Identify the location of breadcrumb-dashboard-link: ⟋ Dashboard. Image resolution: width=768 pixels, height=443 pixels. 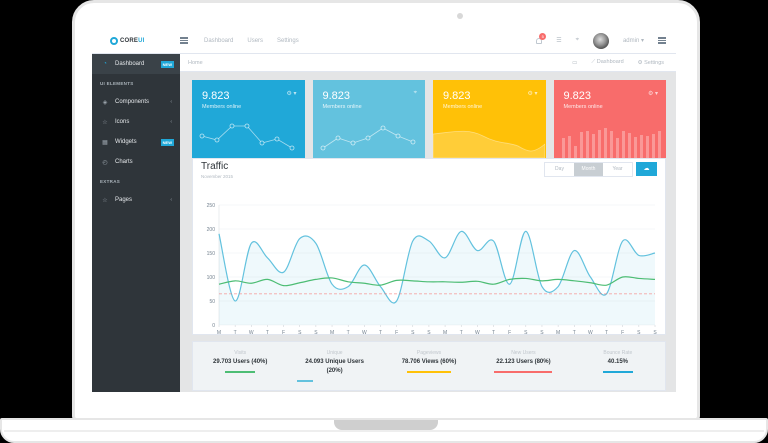
(607, 62).